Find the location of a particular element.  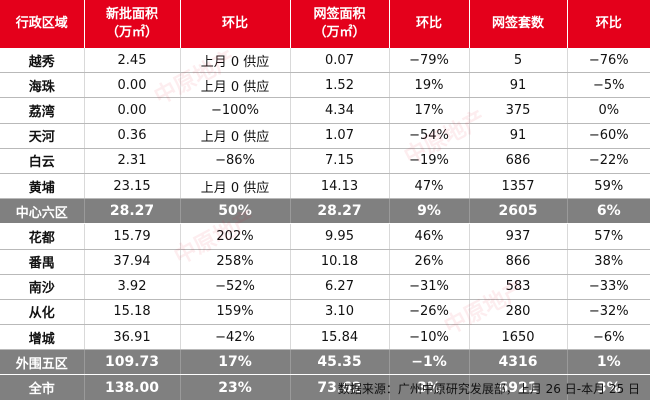

district-cell: 海珠 is located at coordinates (42, 85).